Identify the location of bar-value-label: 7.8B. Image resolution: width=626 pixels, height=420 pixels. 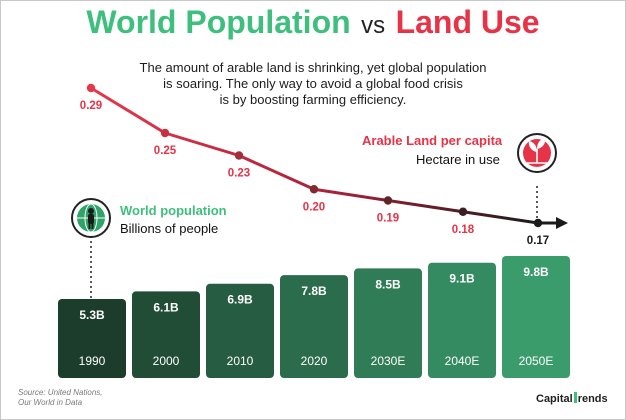
(314, 291).